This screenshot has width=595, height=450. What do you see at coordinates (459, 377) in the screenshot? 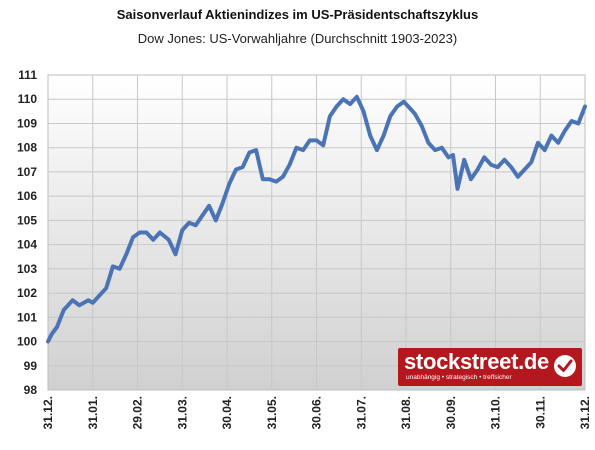
I see `logo-tagline: unabhängig • strategisch • treffsicher` at bounding box center [459, 377].